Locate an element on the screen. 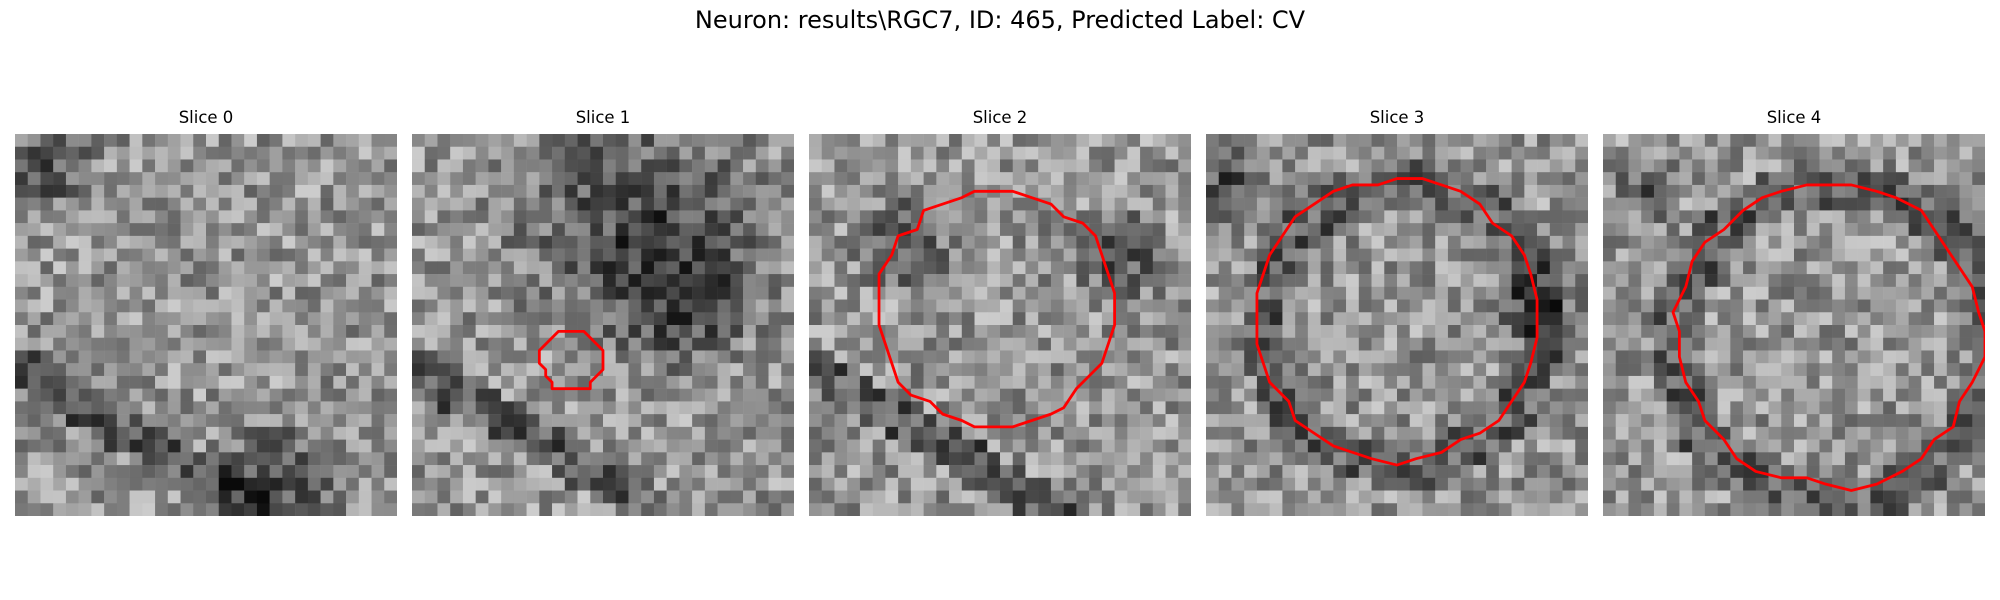 Image resolution: width=2000 pixels, height=600 pixels. slice-3-image is located at coordinates (1397, 325).